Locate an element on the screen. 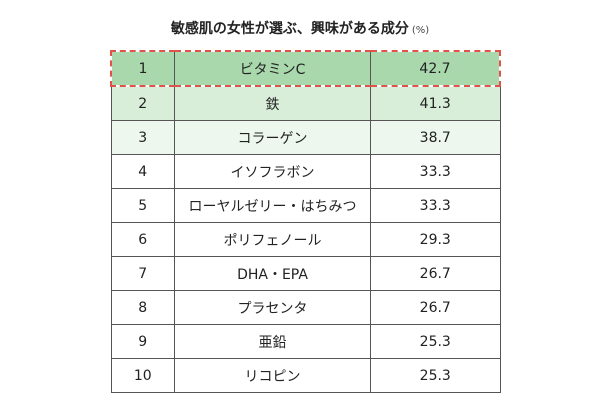 This screenshot has width=600, height=400. percentage-value-cell: 42.7 is located at coordinates (435, 68).